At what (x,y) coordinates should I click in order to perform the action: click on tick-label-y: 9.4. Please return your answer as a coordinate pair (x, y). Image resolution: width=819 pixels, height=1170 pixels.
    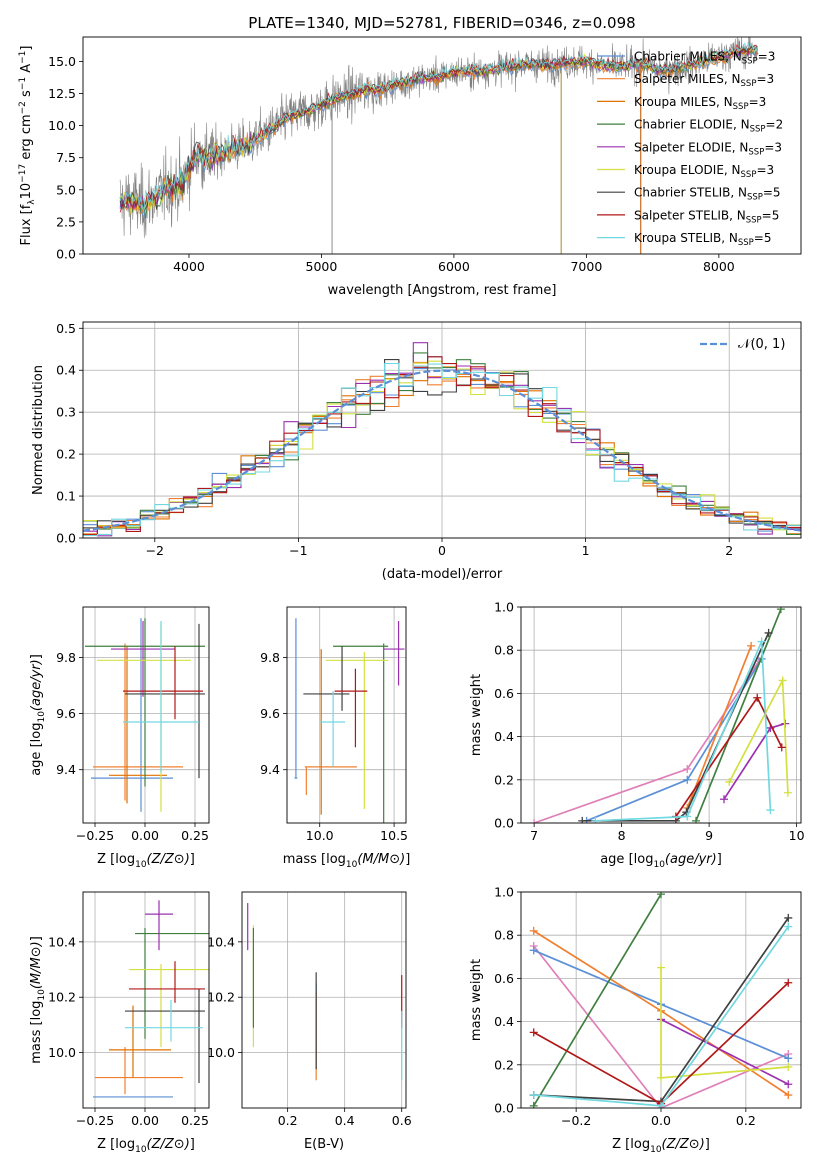
    Looking at the image, I should click on (66, 769).